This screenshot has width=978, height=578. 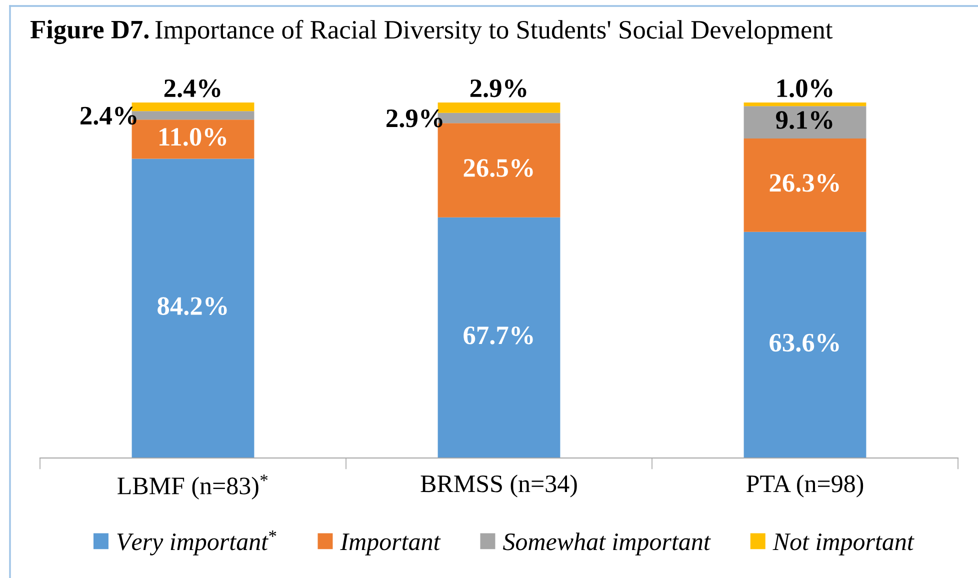 I want to click on data-label: 1.0%, so click(x=804, y=88).